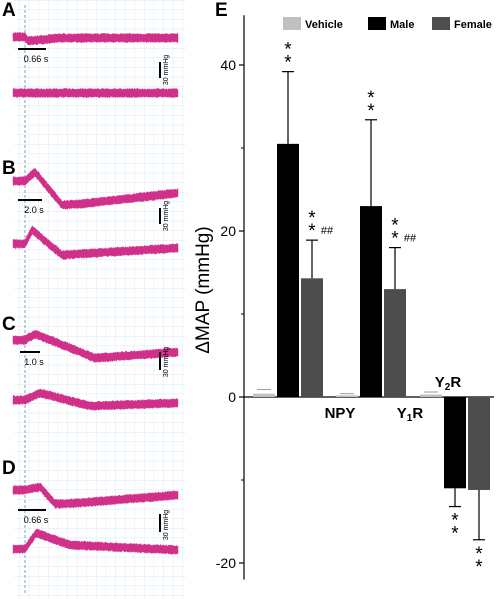  Describe the element at coordinates (402, 25) in the screenshot. I see `legend-label-male: Male` at that location.